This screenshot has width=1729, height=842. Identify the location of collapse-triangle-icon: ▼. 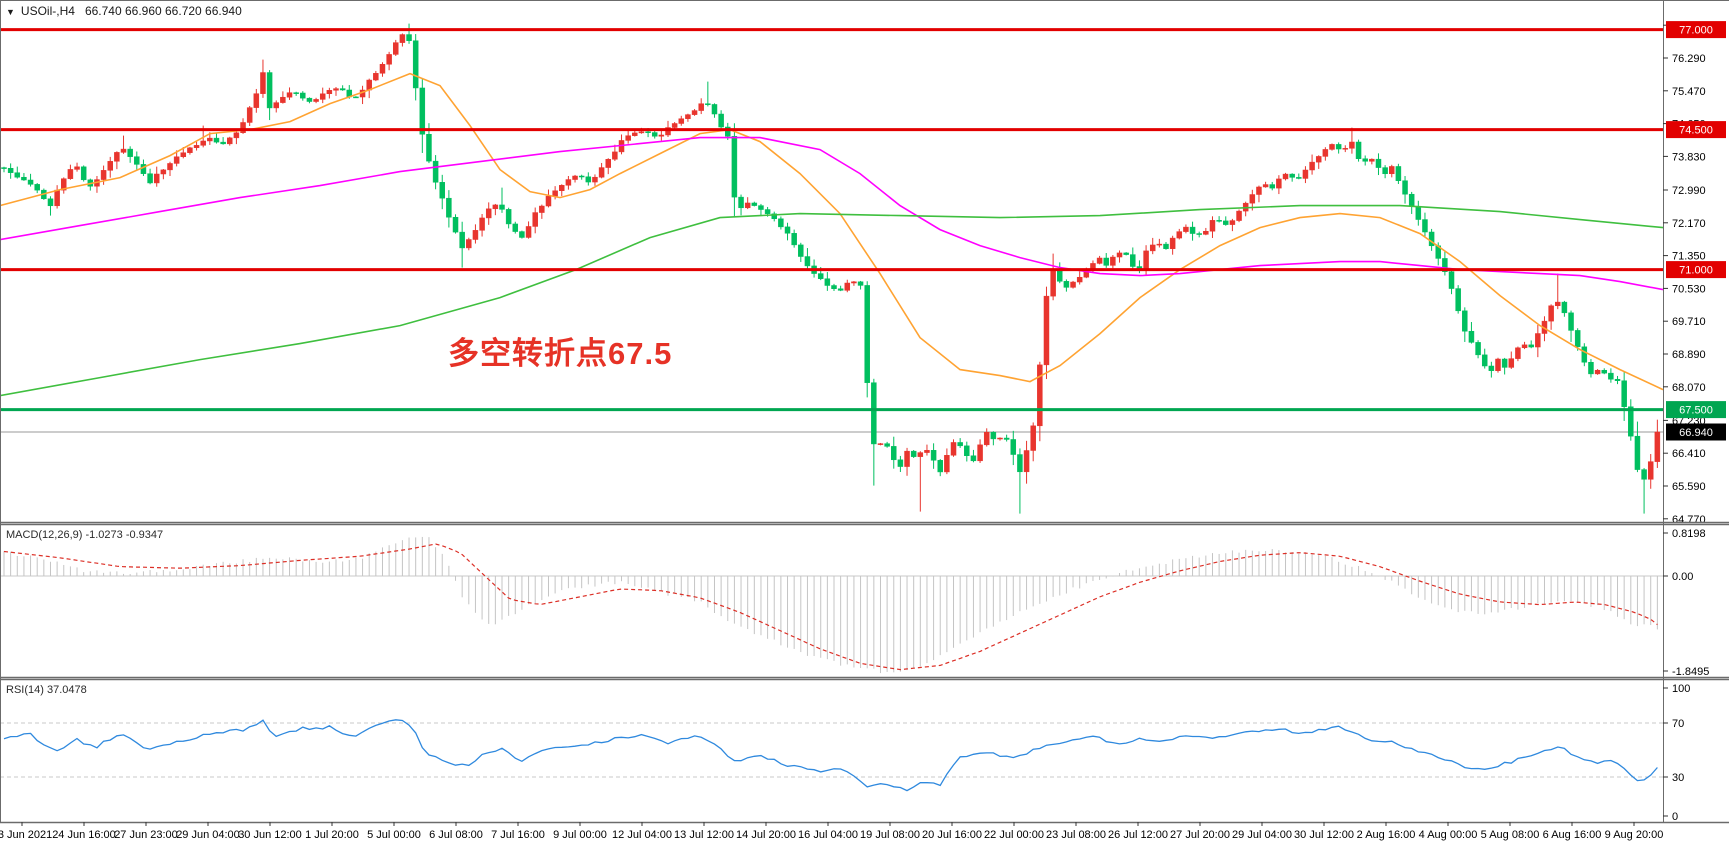
(10, 12).